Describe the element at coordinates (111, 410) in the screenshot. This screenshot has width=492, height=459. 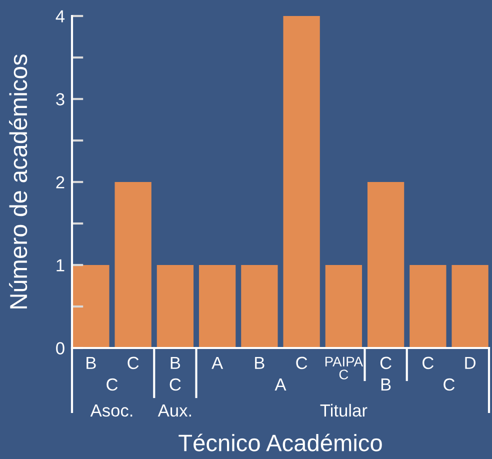
I see `text: Asoc.` at that location.